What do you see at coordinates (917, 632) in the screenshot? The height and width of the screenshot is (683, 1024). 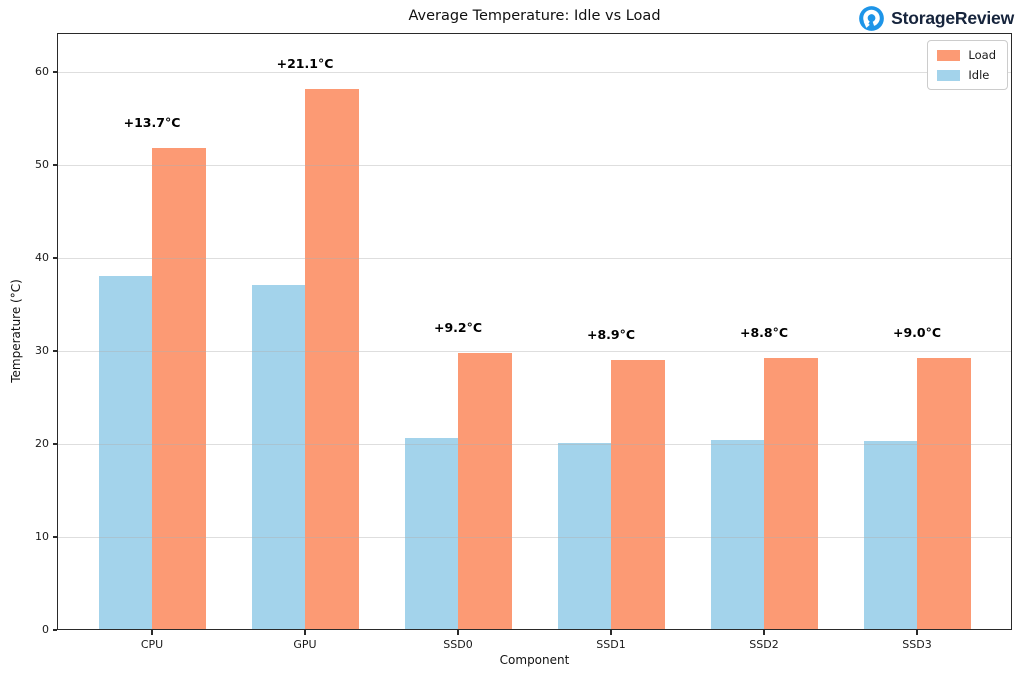 I see `x-tick-mark-ssd3` at bounding box center [917, 632].